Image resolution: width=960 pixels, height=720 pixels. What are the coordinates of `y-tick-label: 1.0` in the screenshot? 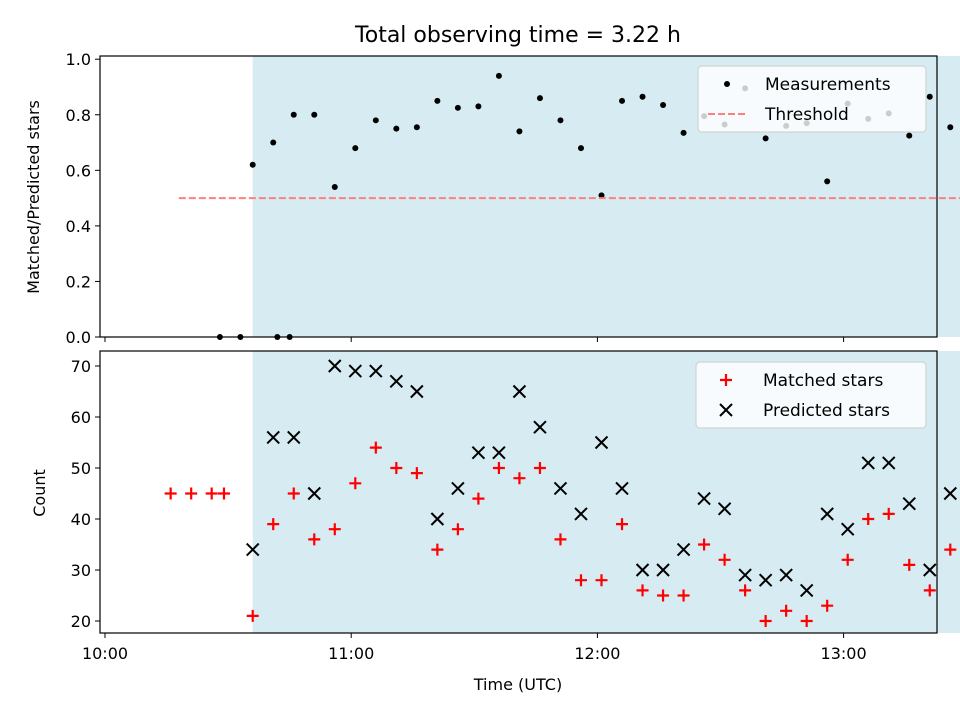 It's located at (78, 59).